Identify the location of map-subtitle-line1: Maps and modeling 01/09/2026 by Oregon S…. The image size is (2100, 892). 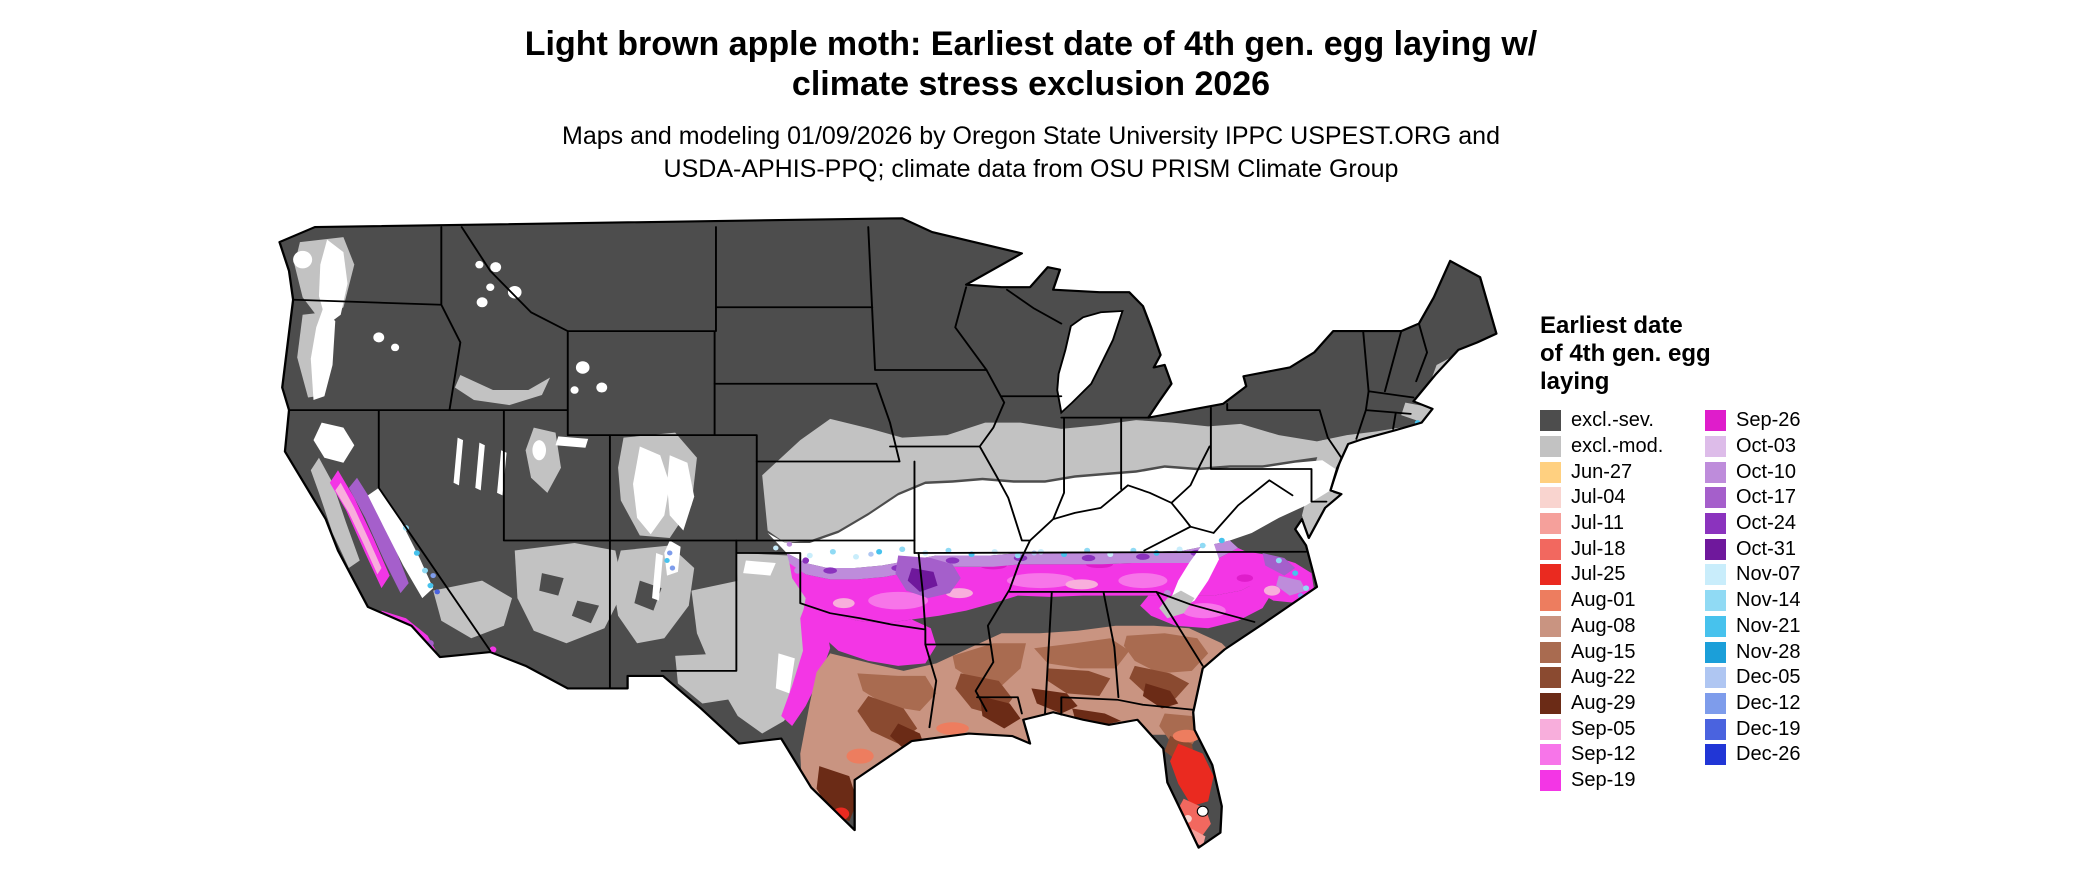
(1031, 136).